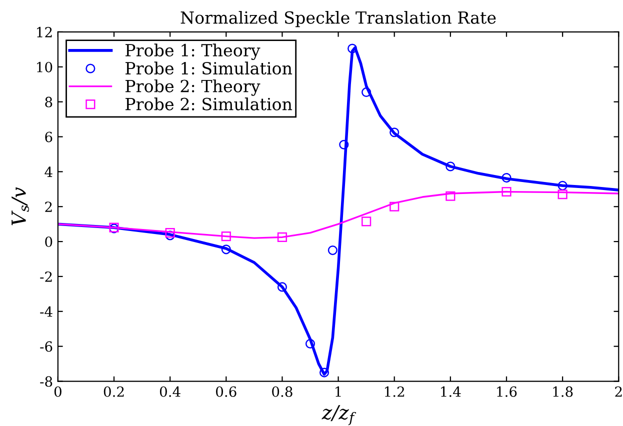 Image resolution: width=623 pixels, height=426 pixels. I want to click on y-tick-label: -2, so click(46, 276).